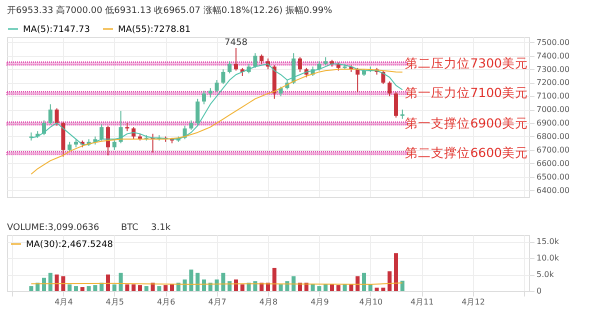 The width and height of the screenshot is (600, 323). What do you see at coordinates (466, 152) in the screenshot?
I see `band-label: 第二支撑位6600美元` at bounding box center [466, 152].